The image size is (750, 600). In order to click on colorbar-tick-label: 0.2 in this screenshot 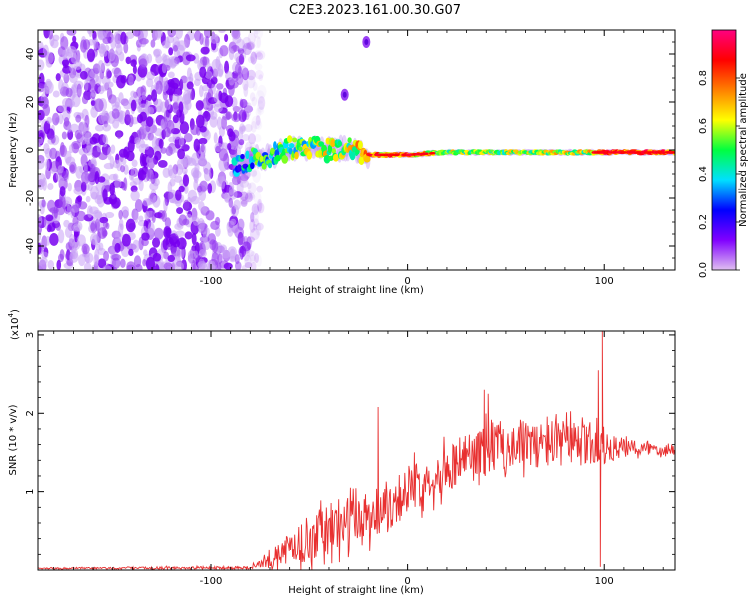, I will do `click(703, 222)`.